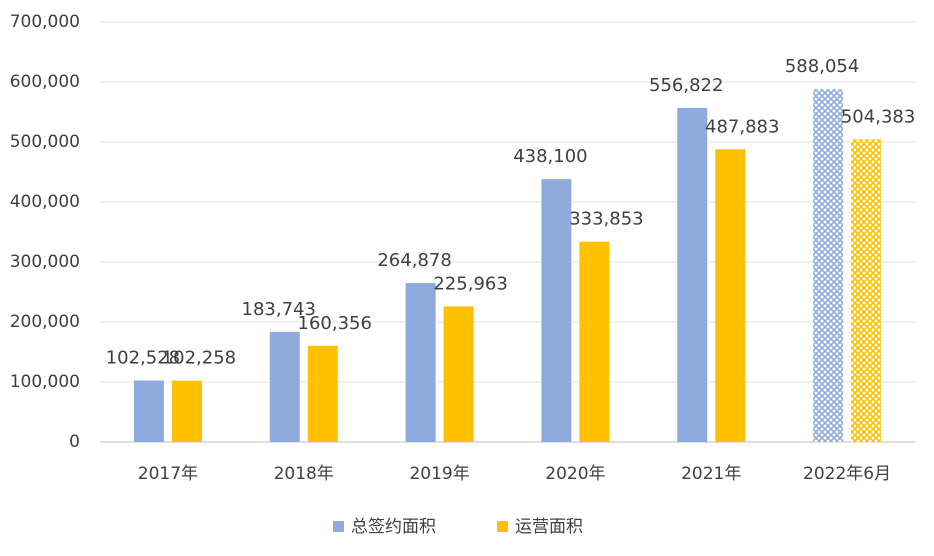  Describe the element at coordinates (199, 358) in the screenshot. I see `value-label: 102,258` at that location.